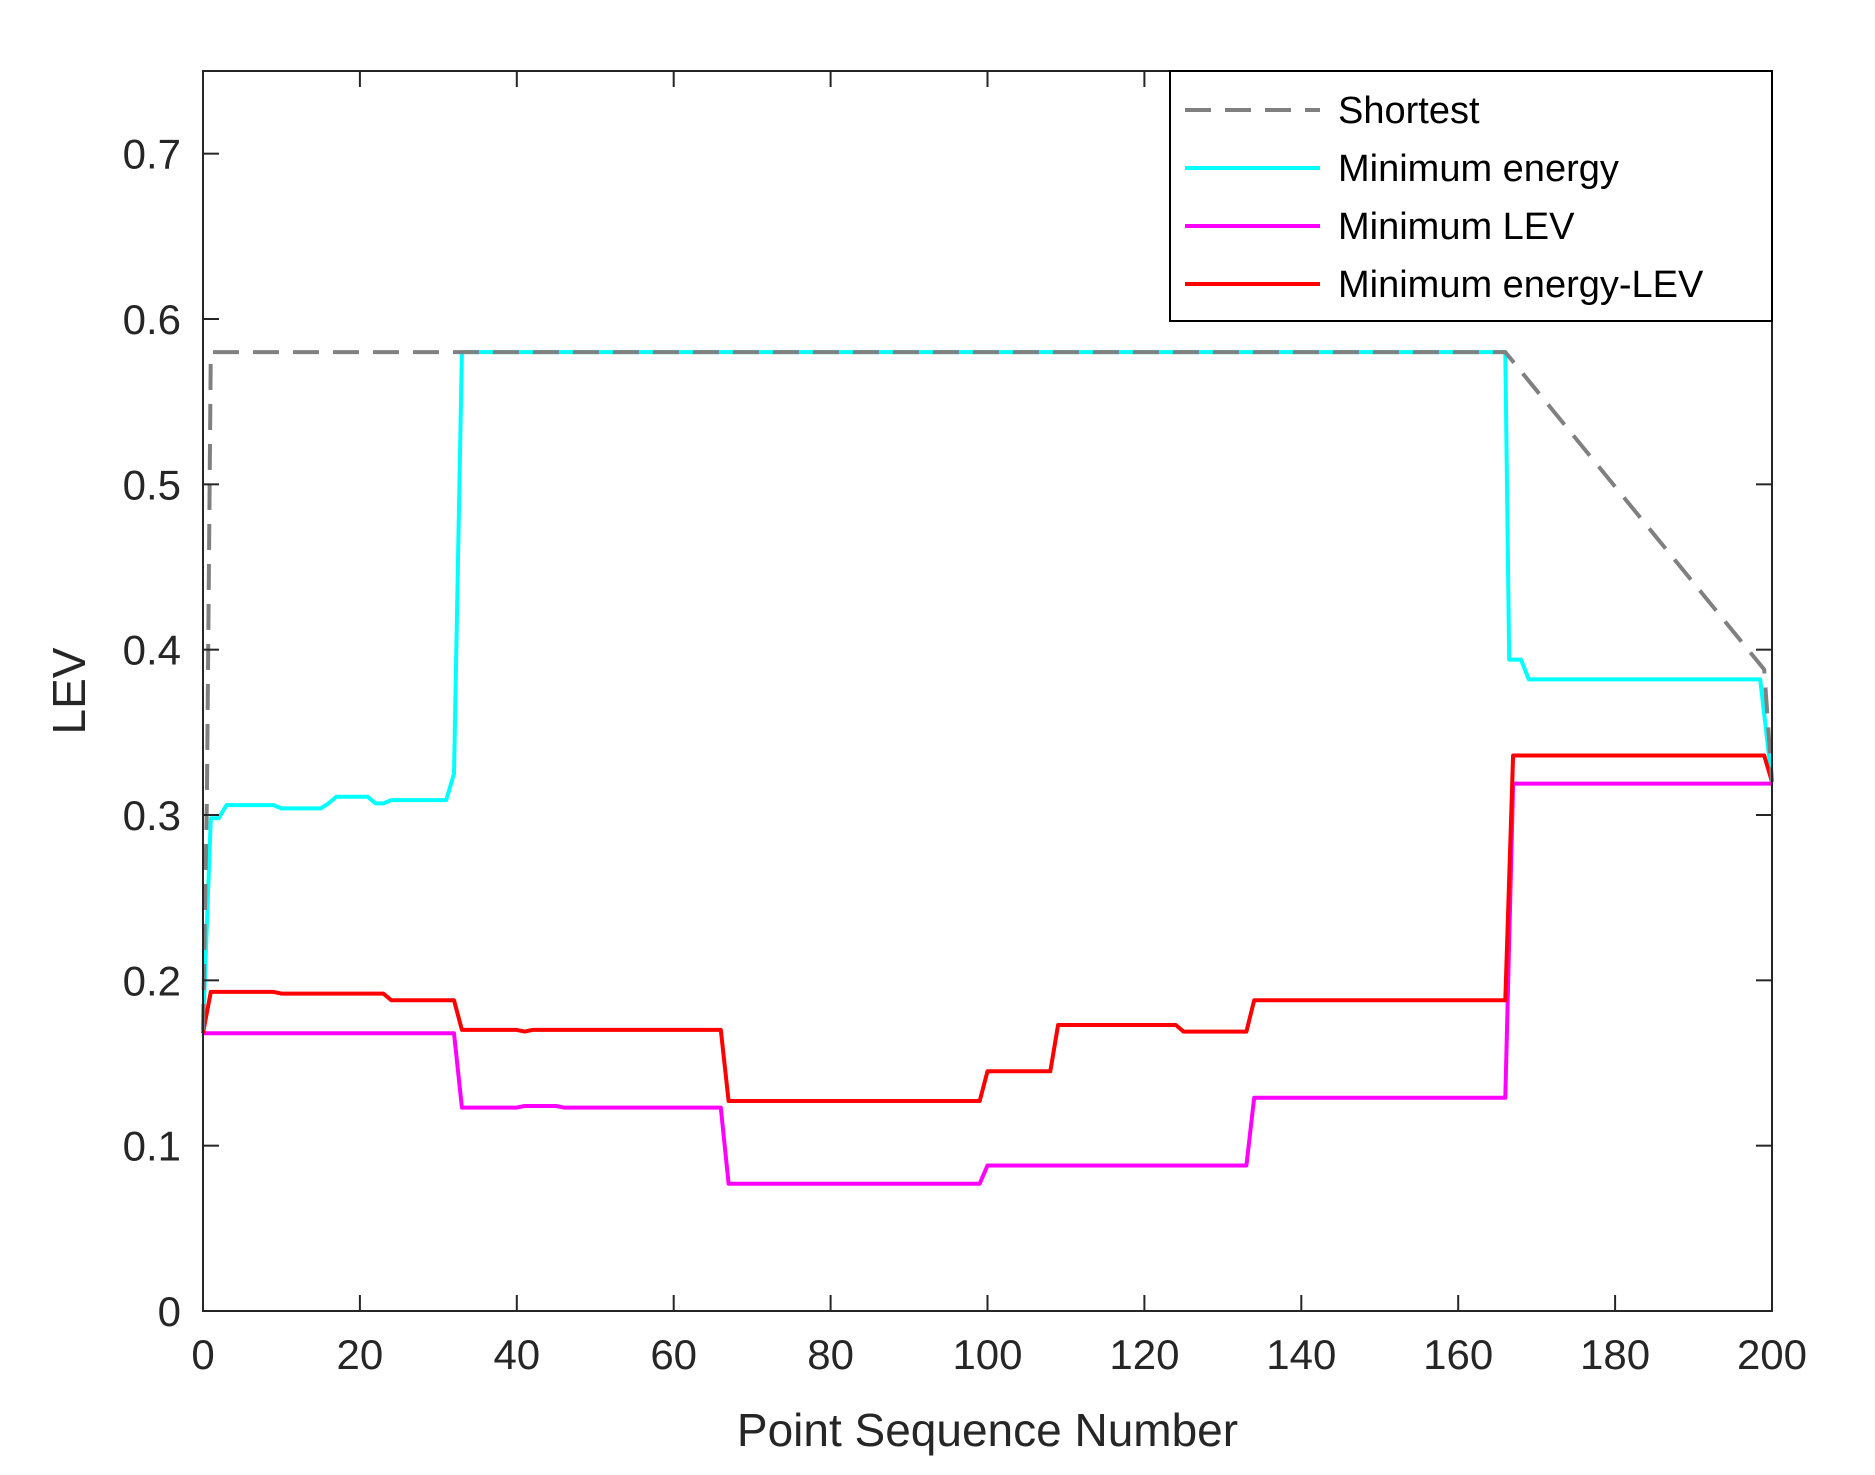 The width and height of the screenshot is (1875, 1475). Describe the element at coordinates (516, 1354) in the screenshot. I see `x-tick-label: 40` at that location.